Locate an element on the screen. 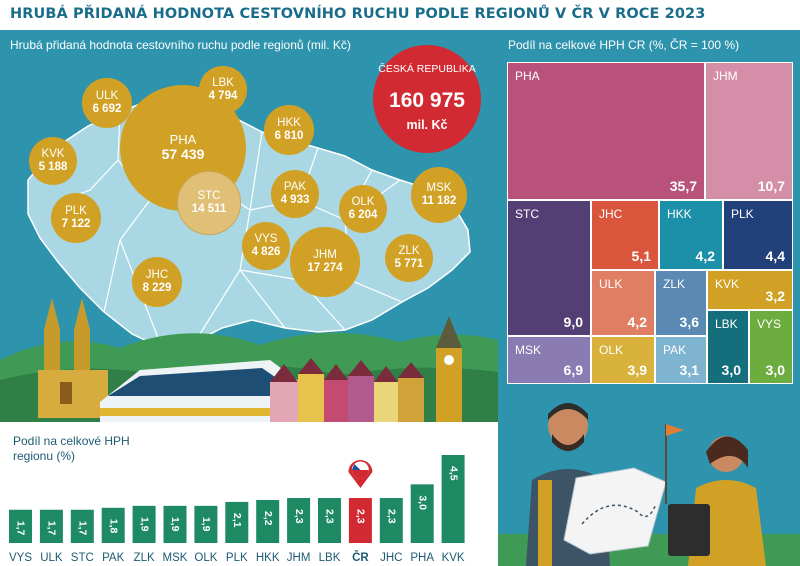  treemap-tile-jhm: JHM 10,7 is located at coordinates (749, 131).